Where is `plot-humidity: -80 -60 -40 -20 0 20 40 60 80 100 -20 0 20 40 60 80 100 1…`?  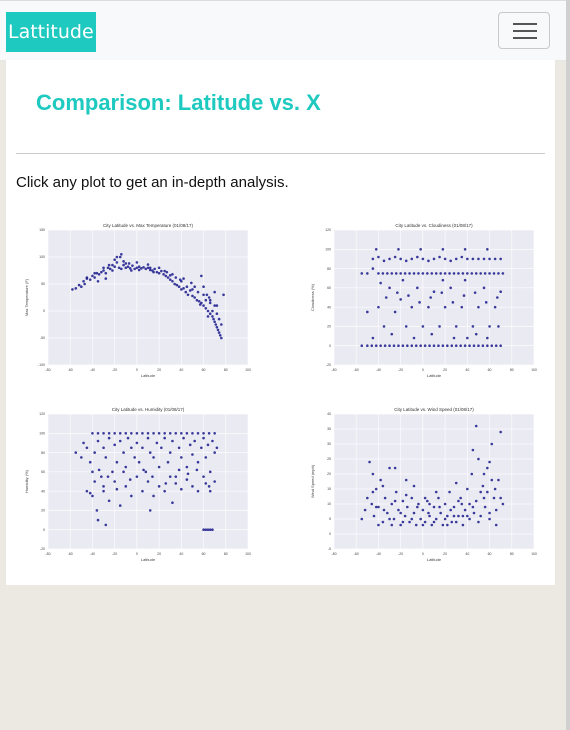 plot-humidity: -80 -60 -40 -20 0 20 40 60 80 100 -20 0 20 40 60 80 100 1… is located at coordinates (140, 487).